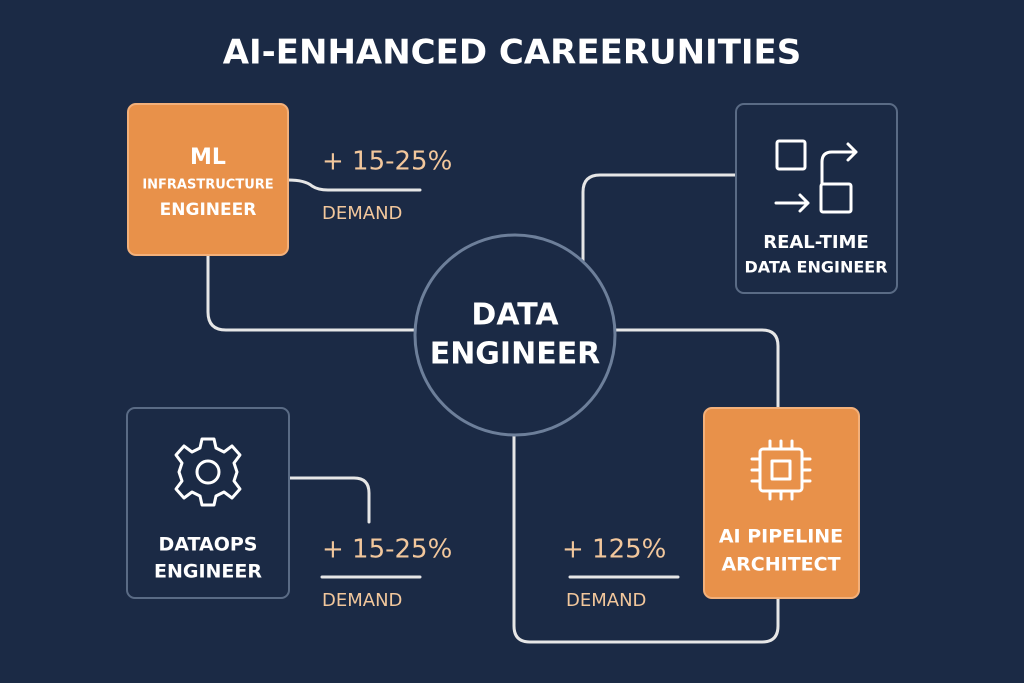  I want to click on node-label: INFRASTRUCTURE, so click(207, 185).